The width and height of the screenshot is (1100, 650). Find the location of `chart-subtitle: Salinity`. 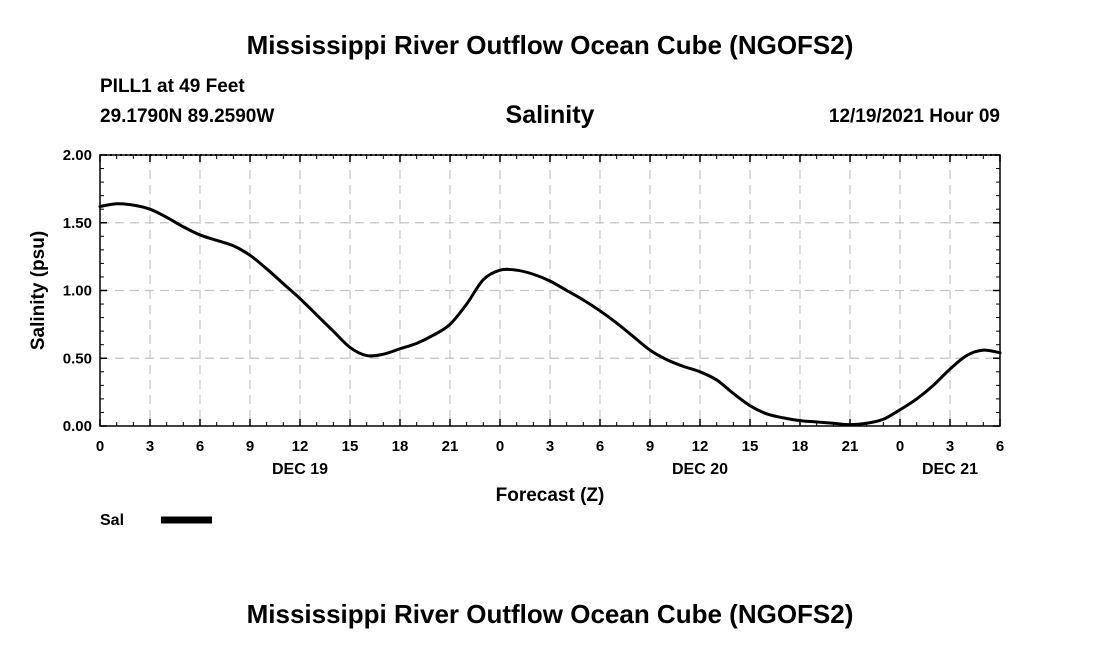

chart-subtitle: Salinity is located at coordinates (550, 115).